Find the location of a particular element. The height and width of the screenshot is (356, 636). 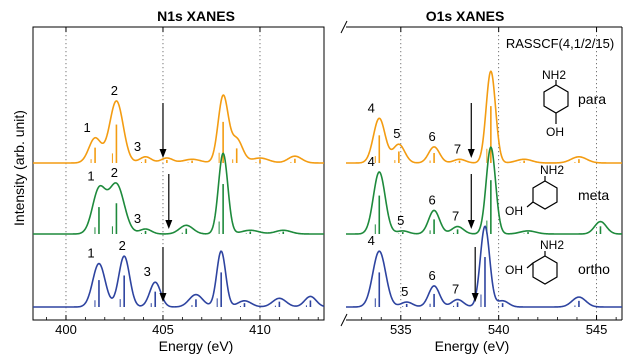

right-curve-para is located at coordinates (484, 117).